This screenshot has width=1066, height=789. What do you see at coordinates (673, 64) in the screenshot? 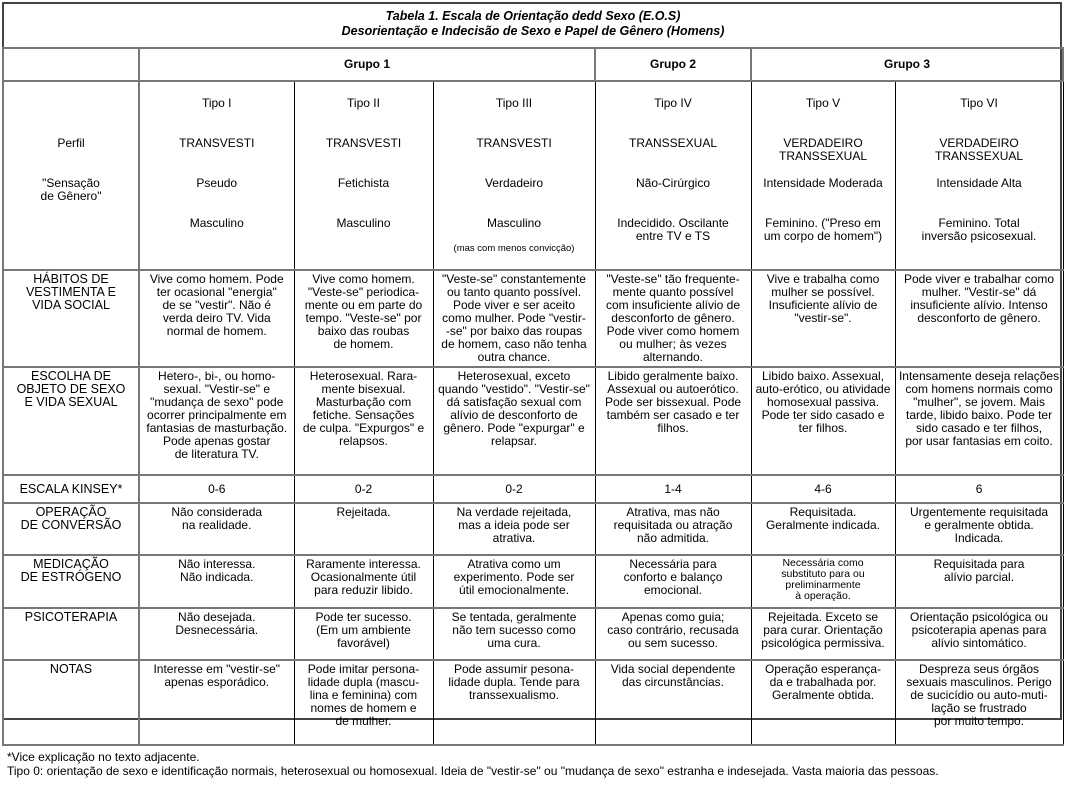
I see `group-2-header: Grupo 2` at bounding box center [673, 64].